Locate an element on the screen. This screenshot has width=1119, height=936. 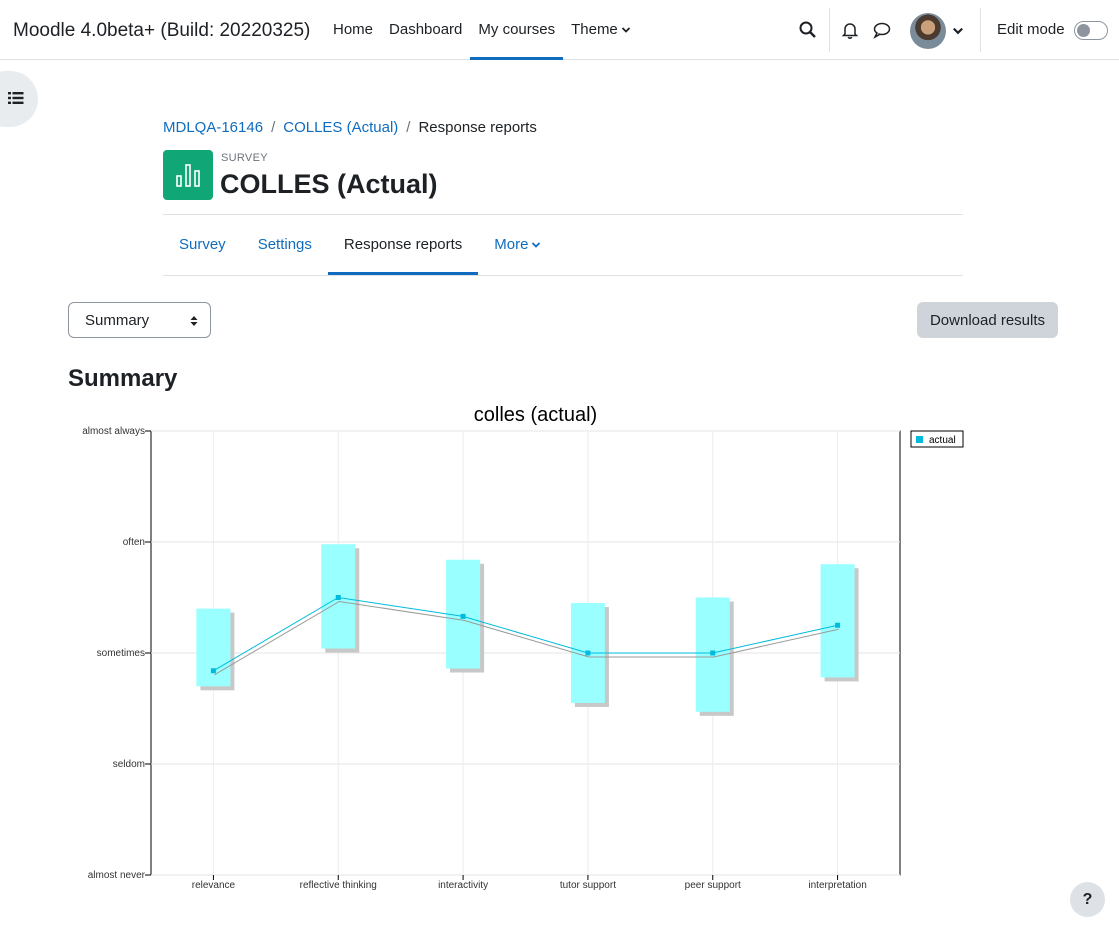
chart-x-tick-label: interactivity is located at coordinates (463, 885).